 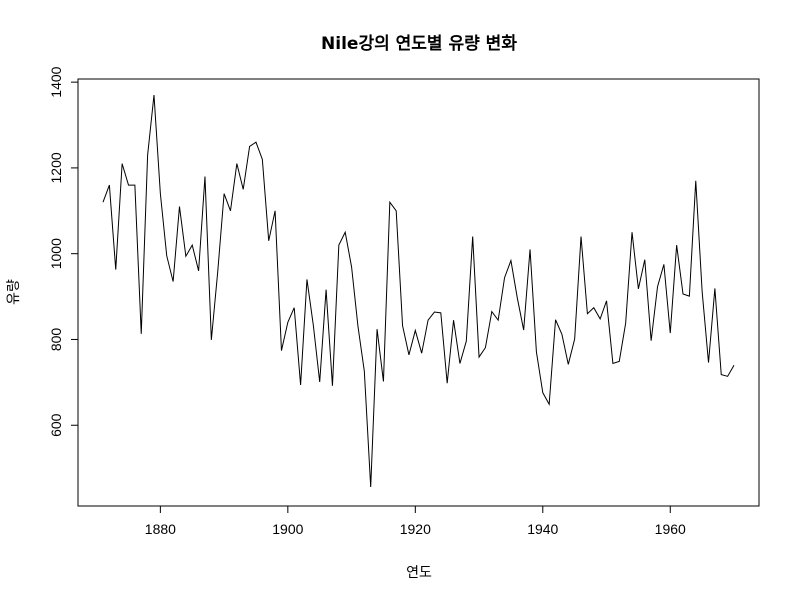 What do you see at coordinates (419, 44) in the screenshot?
I see `chart-title: Nile강의 연도별 유량 변화` at bounding box center [419, 44].